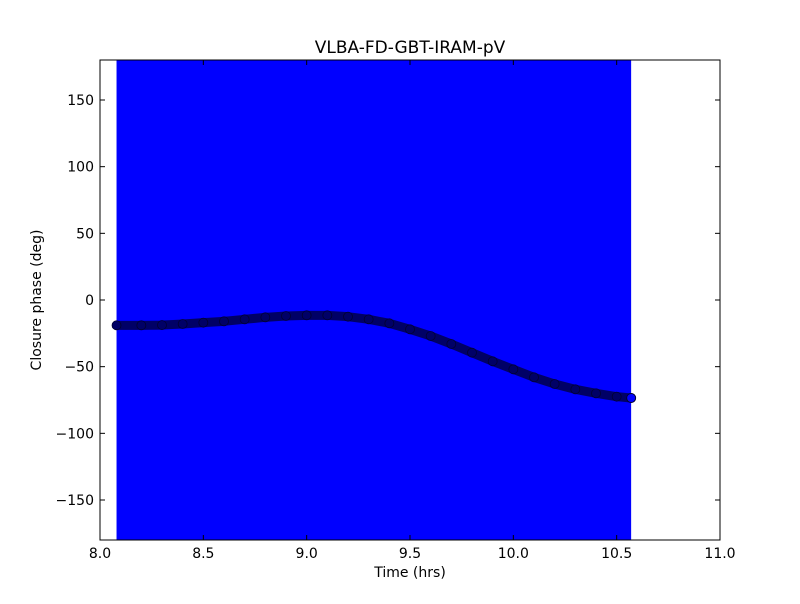 The image size is (800, 604). What do you see at coordinates (513, 554) in the screenshot?
I see `x-tick-label: 10.0` at bounding box center [513, 554].